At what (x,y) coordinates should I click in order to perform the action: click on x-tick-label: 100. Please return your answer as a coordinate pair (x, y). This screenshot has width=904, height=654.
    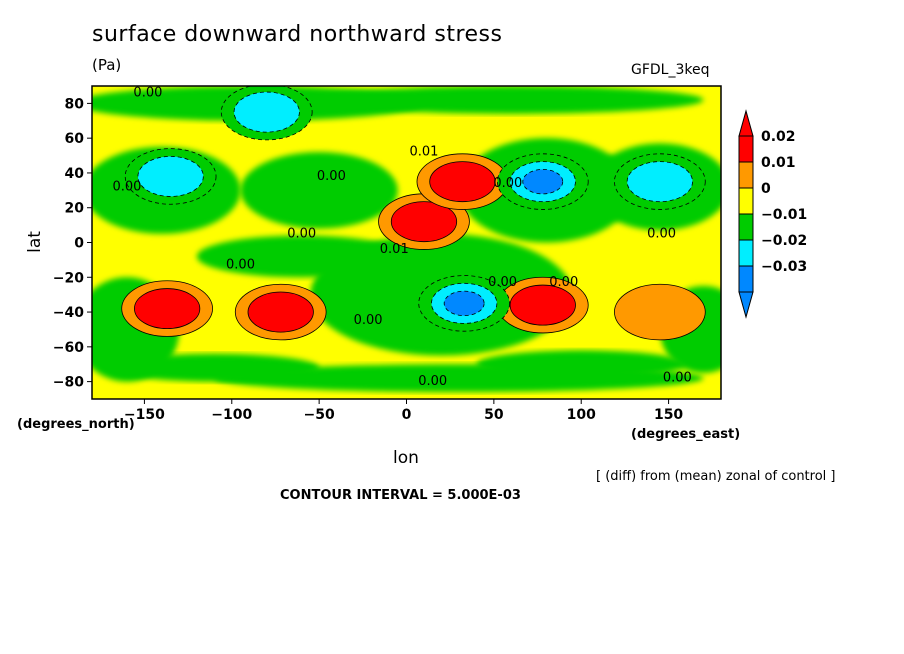
    Looking at the image, I should click on (581, 415).